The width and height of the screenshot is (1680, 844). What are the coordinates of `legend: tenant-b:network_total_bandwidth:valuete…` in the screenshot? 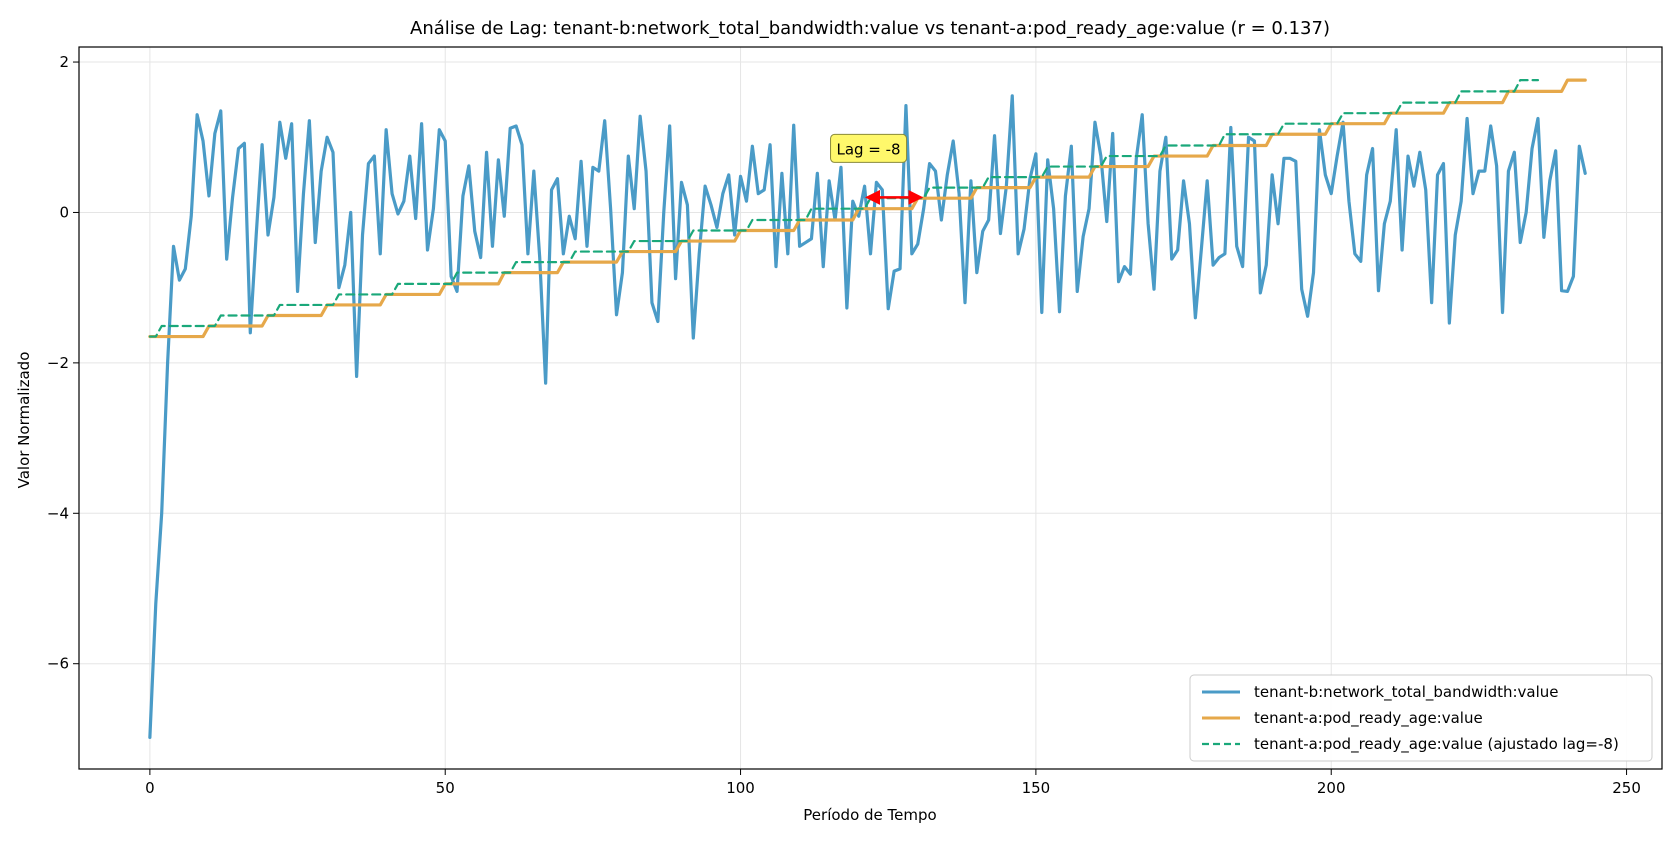 It's located at (1421, 718).